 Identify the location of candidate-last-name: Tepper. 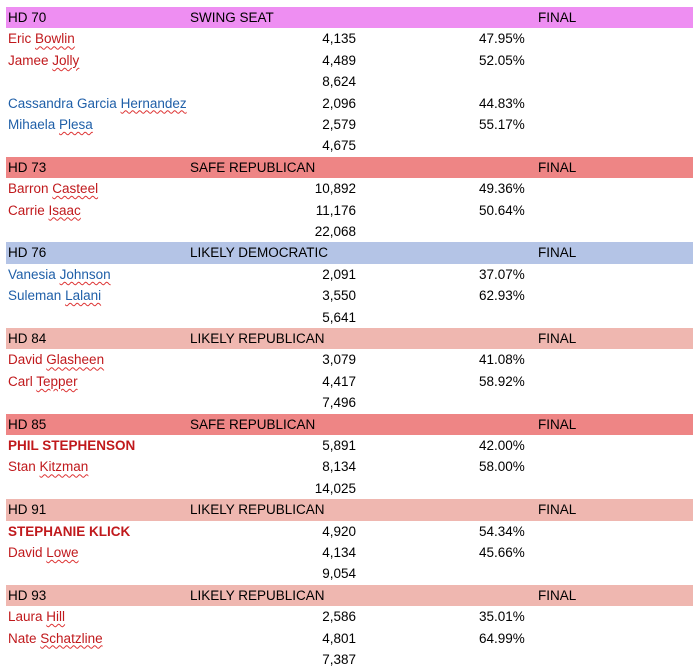
(57, 381).